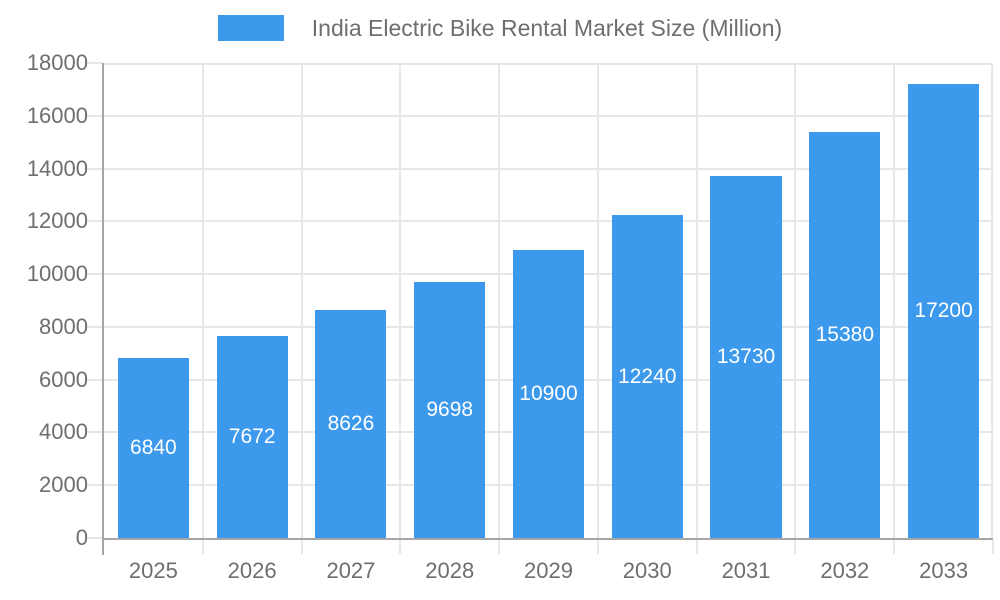 The height and width of the screenshot is (600, 1000). Describe the element at coordinates (63, 485) in the screenshot. I see `y-tick-label: 2000` at that location.